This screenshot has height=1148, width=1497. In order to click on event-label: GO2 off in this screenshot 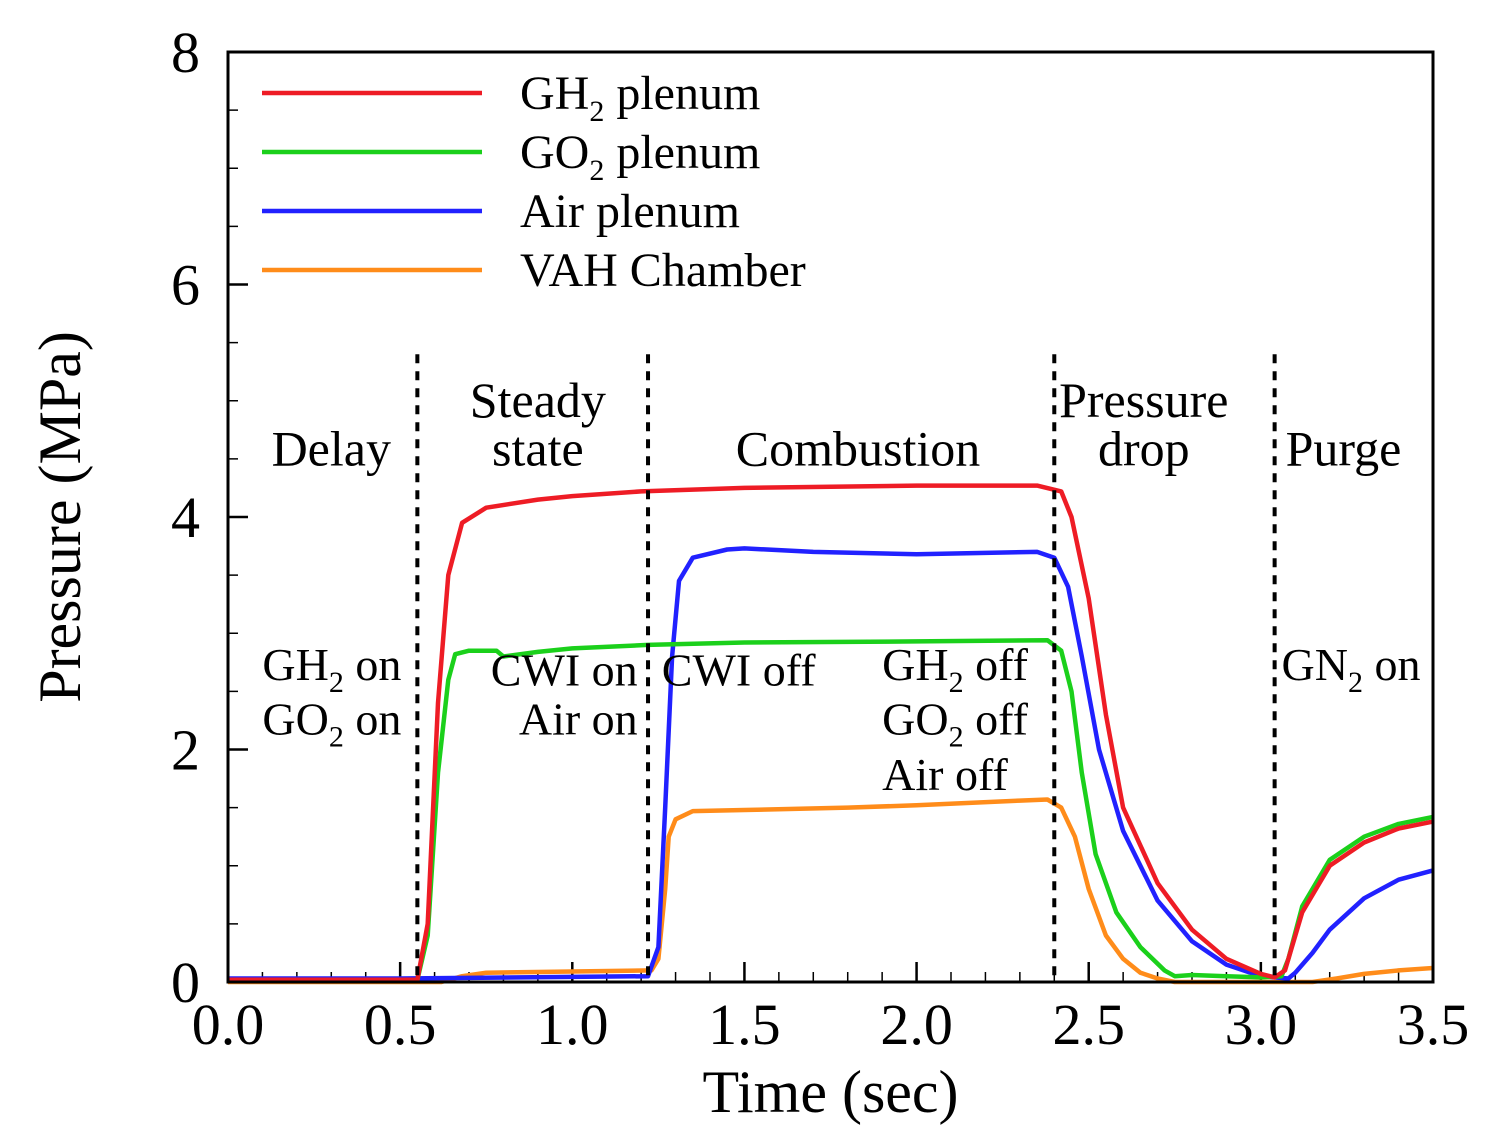, I will do `click(955, 723)`.